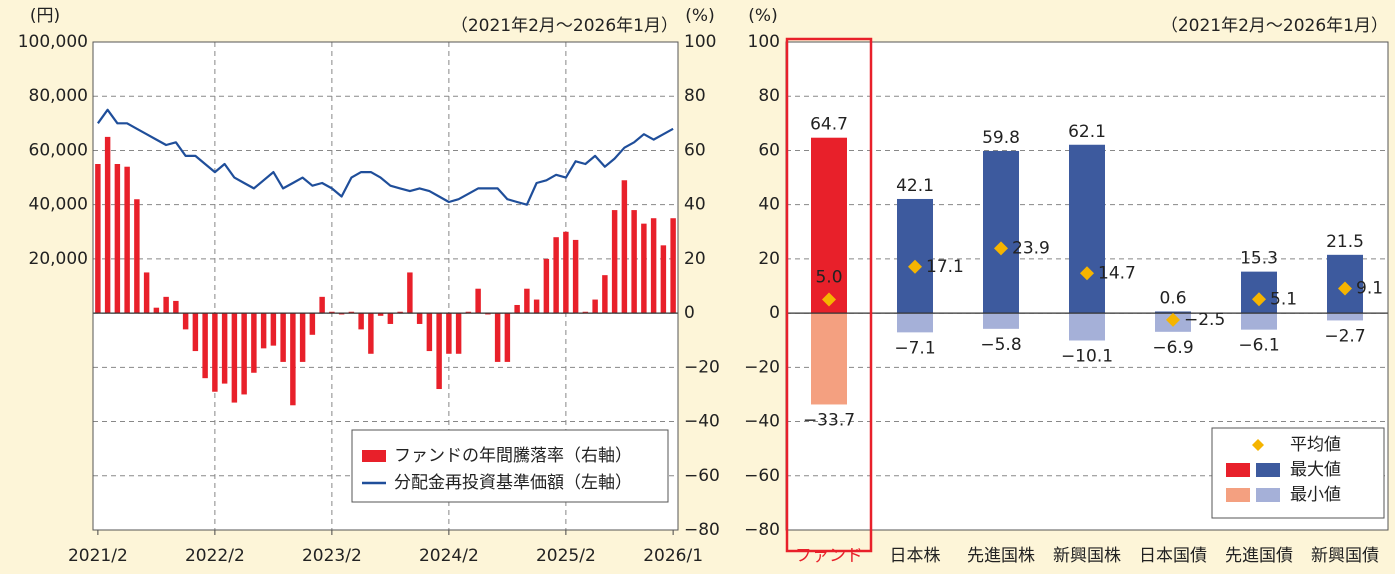  I want to click on data-label: 5.0, so click(828, 278).